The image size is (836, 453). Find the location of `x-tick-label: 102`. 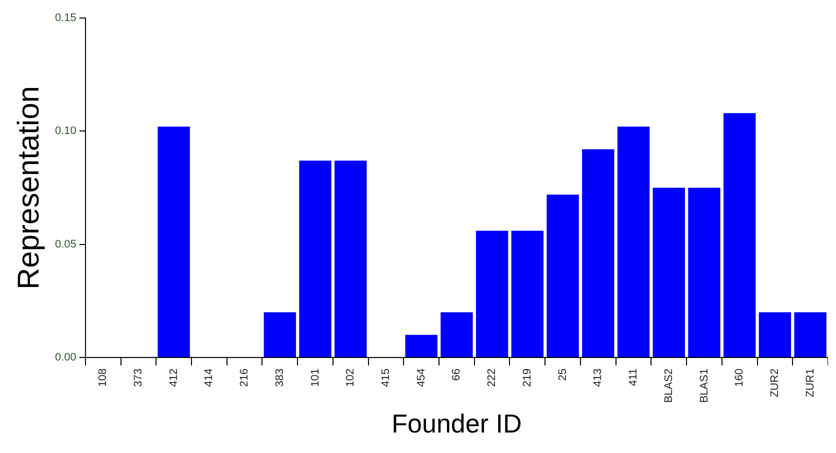

x-tick-label: 102 is located at coordinates (350, 377).